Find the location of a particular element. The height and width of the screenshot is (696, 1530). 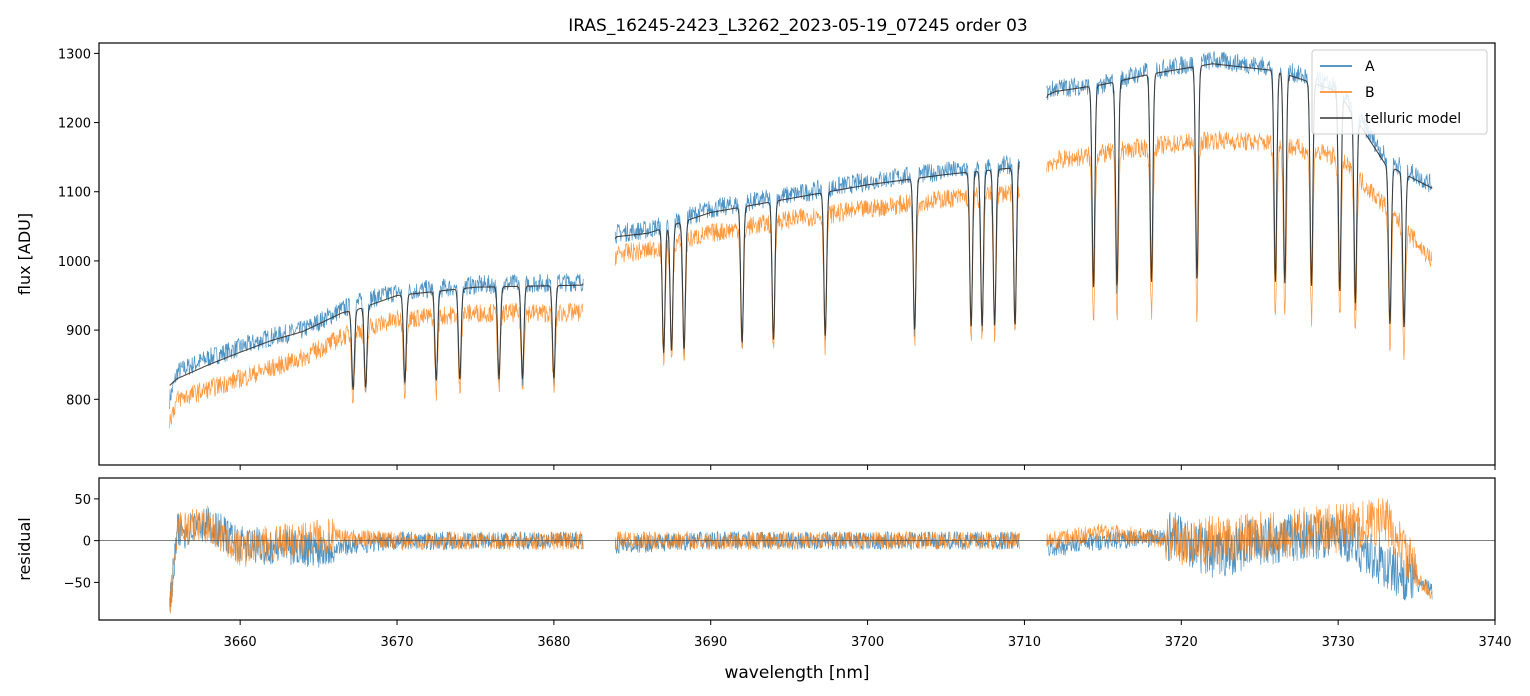

legend-label-a: A is located at coordinates (1370, 67).